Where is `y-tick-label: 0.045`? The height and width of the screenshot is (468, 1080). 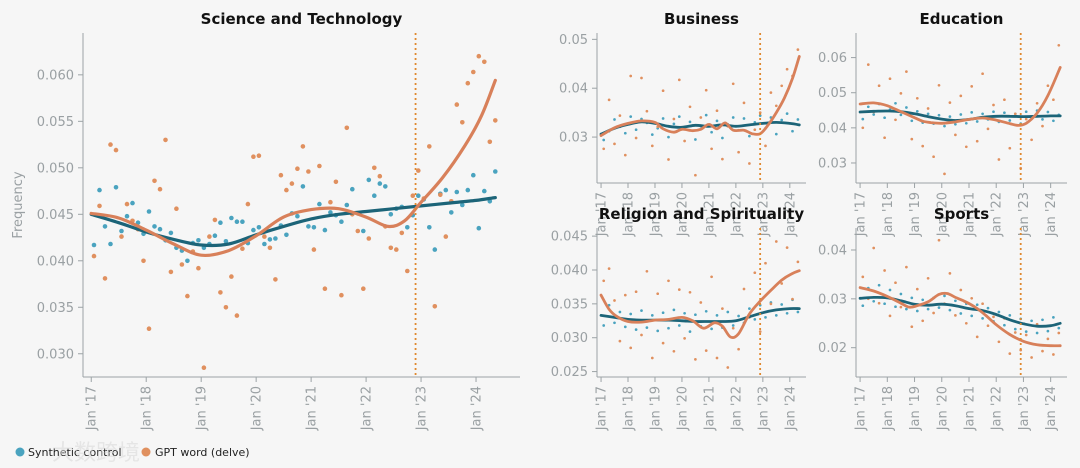 y-tick-label: 0.045 is located at coordinates (569, 237).